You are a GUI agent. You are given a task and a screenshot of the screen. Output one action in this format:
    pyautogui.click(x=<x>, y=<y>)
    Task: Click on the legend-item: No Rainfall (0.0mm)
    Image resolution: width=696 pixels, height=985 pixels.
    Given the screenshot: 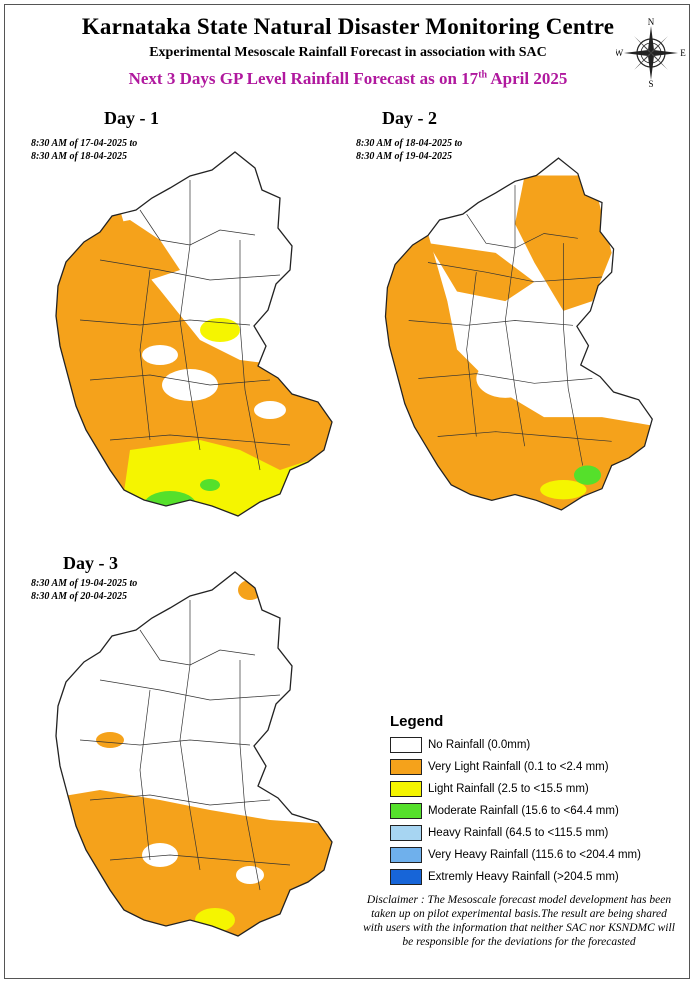 What is the action you would take?
    pyautogui.click(x=530, y=745)
    